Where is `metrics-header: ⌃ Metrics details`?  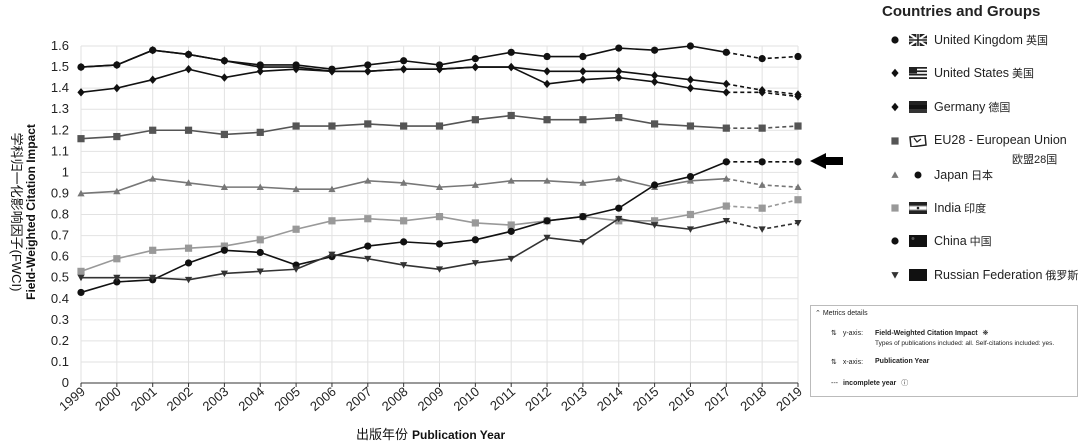
metrics-header: ⌃ Metrics details is located at coordinates (841, 313).